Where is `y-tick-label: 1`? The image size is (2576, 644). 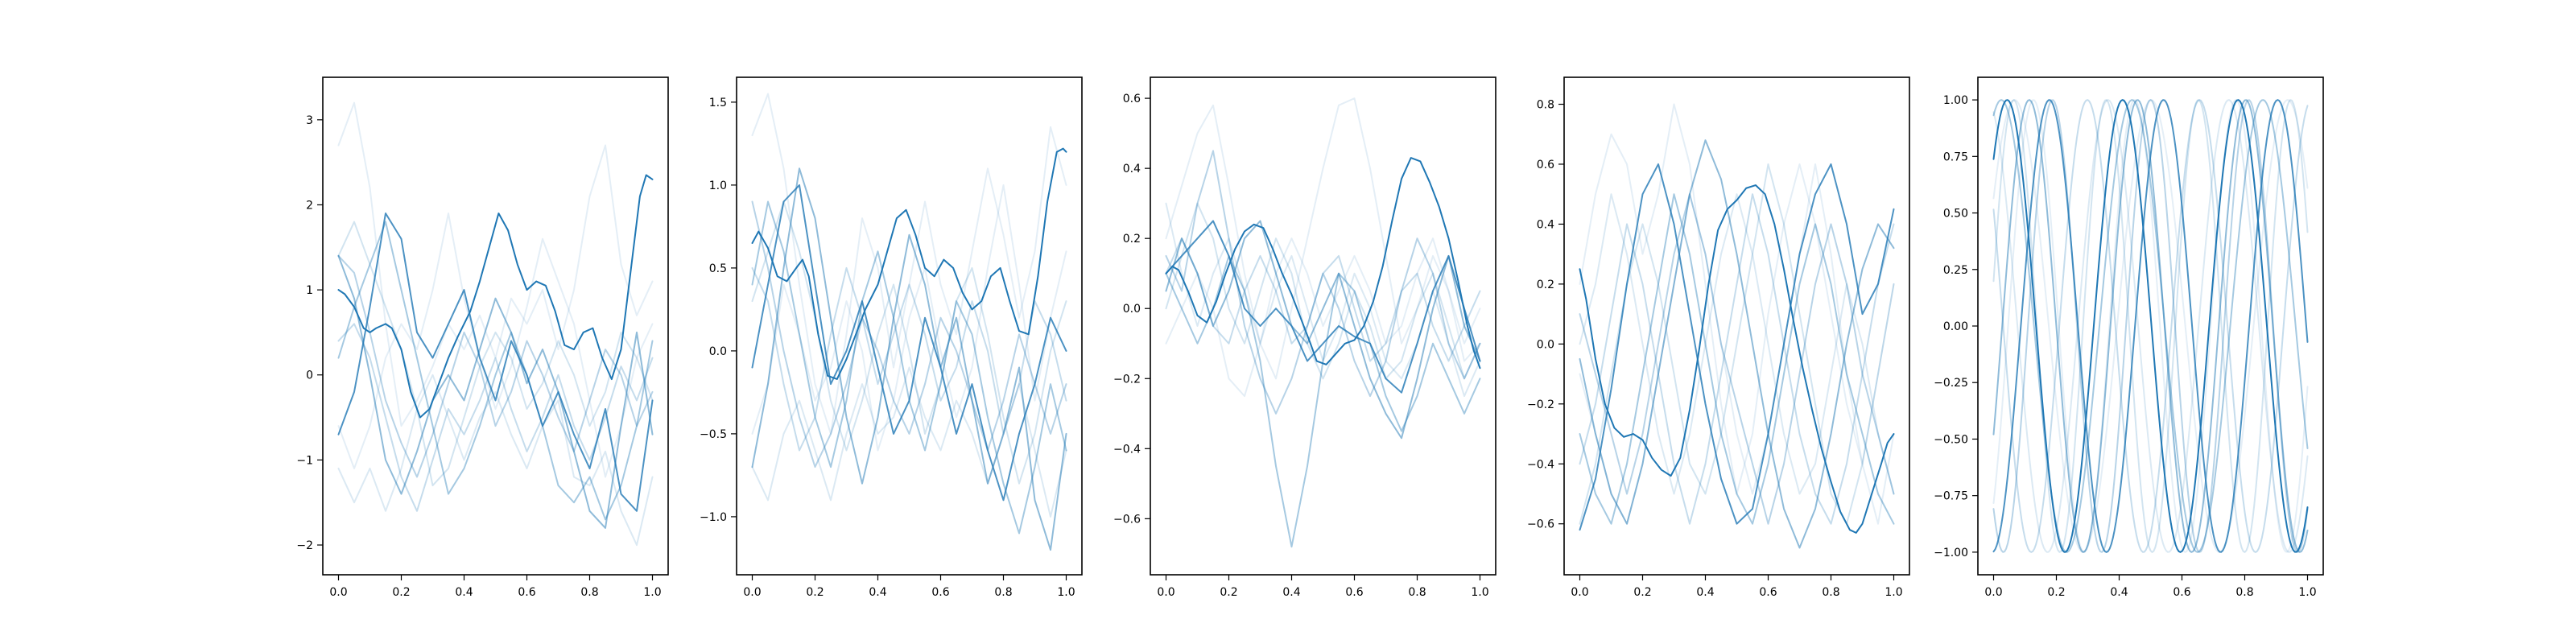
y-tick-label: 1 is located at coordinates (309, 290).